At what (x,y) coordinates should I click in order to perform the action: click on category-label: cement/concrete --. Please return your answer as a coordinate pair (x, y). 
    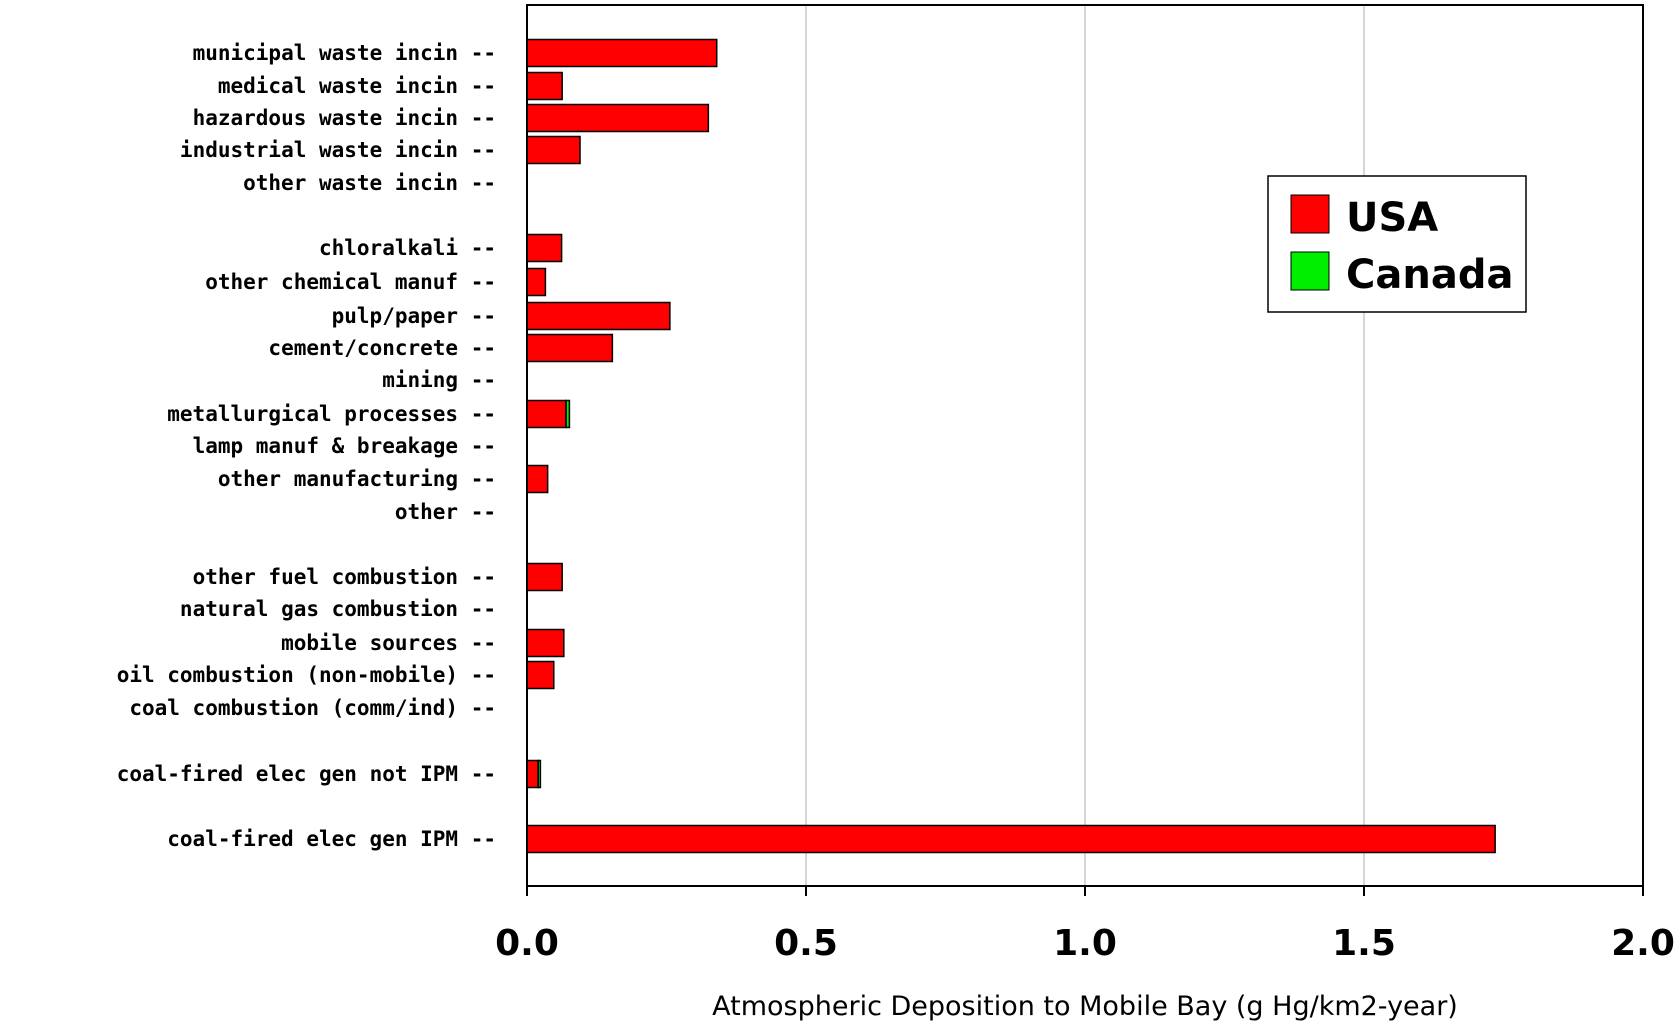
    Looking at the image, I should click on (382, 348).